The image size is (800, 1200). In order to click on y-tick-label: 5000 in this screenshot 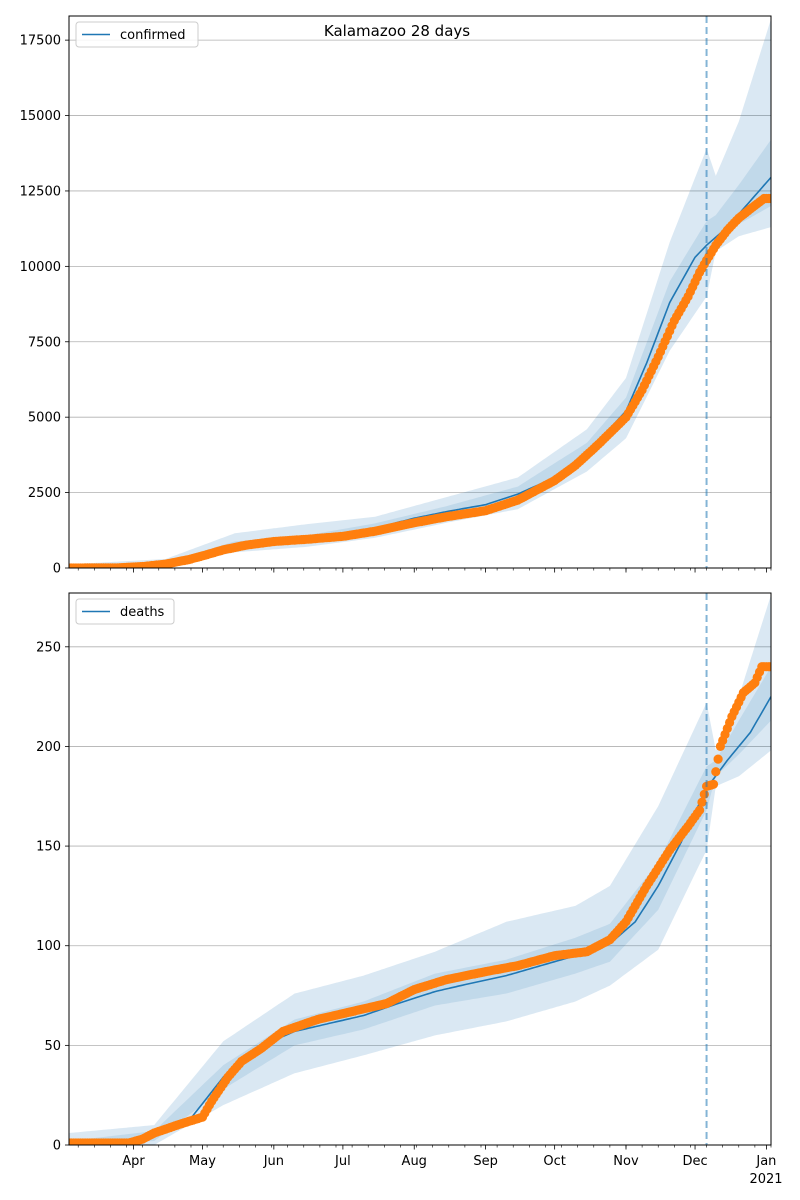, I will do `click(44, 418)`.